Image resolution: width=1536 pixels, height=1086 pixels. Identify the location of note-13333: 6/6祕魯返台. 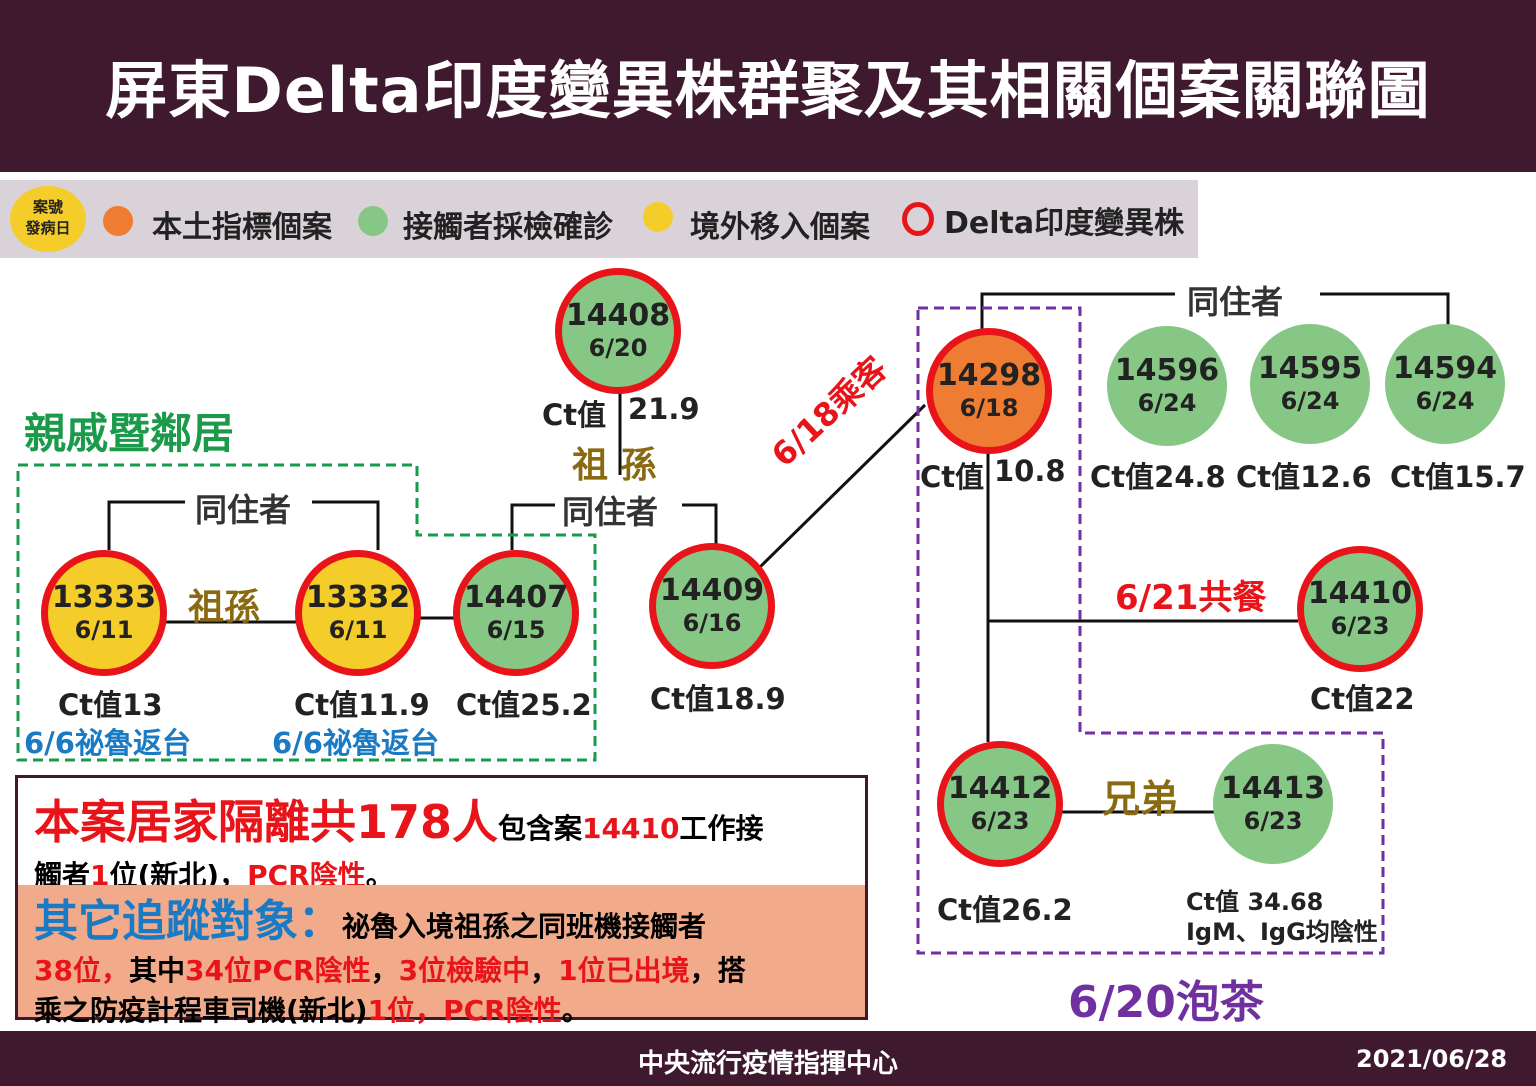
(107, 743).